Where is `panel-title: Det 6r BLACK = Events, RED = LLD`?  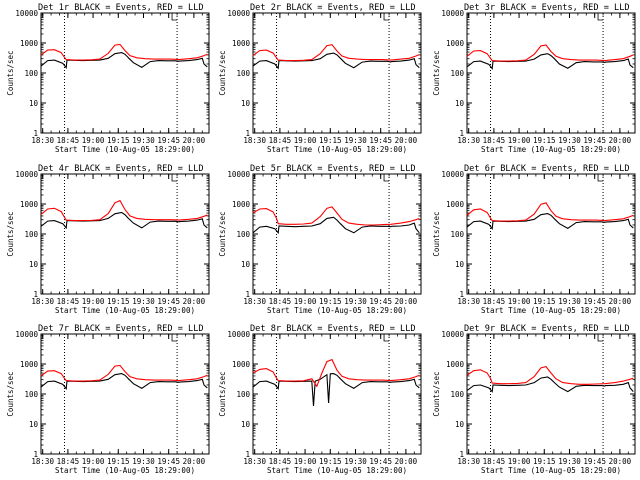 panel-title: Det 6r BLACK = Events, RED = LLD is located at coordinates (547, 169).